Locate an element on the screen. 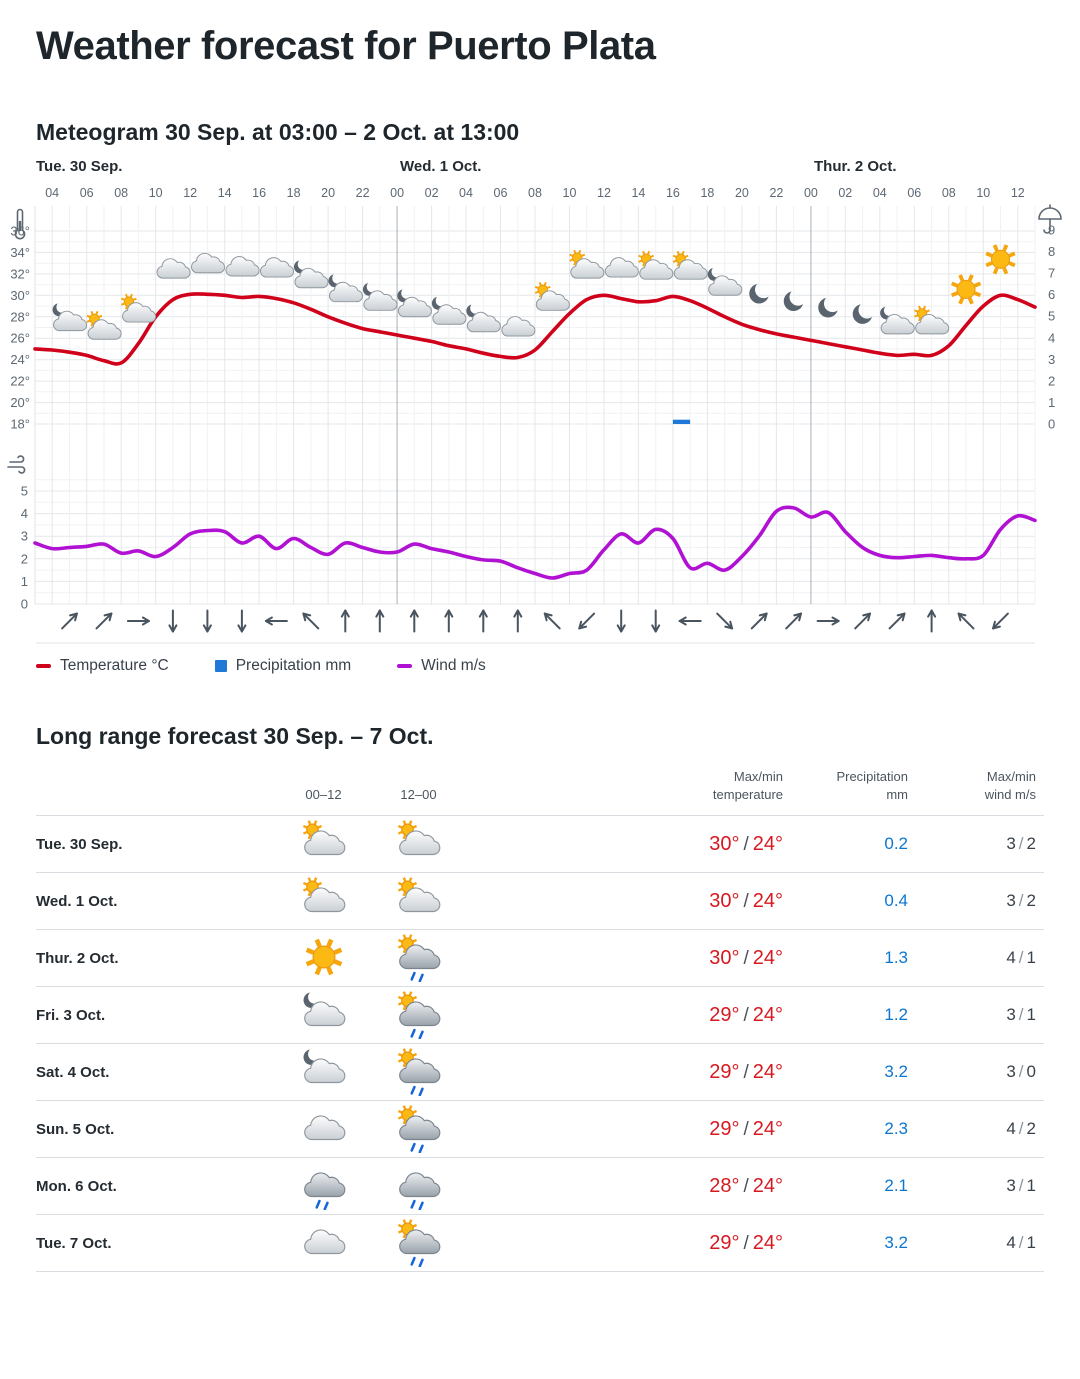 Image resolution: width=1080 pixels, height=1379 pixels. hour-tick: 00 is located at coordinates (397, 193).